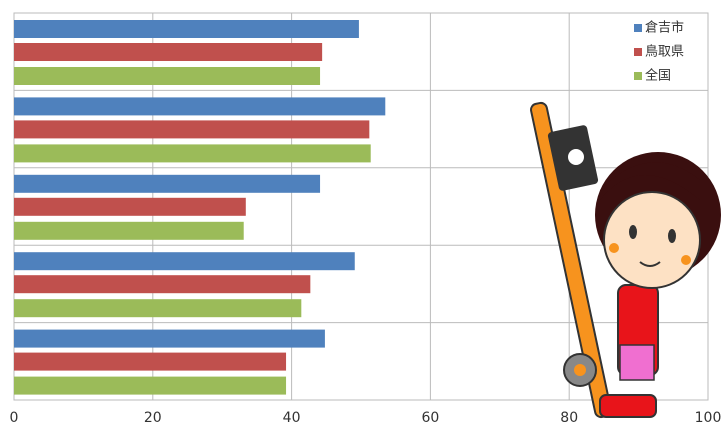  Describe the element at coordinates (664, 52) in the screenshot. I see `legend-label: 鳥取県` at that location.